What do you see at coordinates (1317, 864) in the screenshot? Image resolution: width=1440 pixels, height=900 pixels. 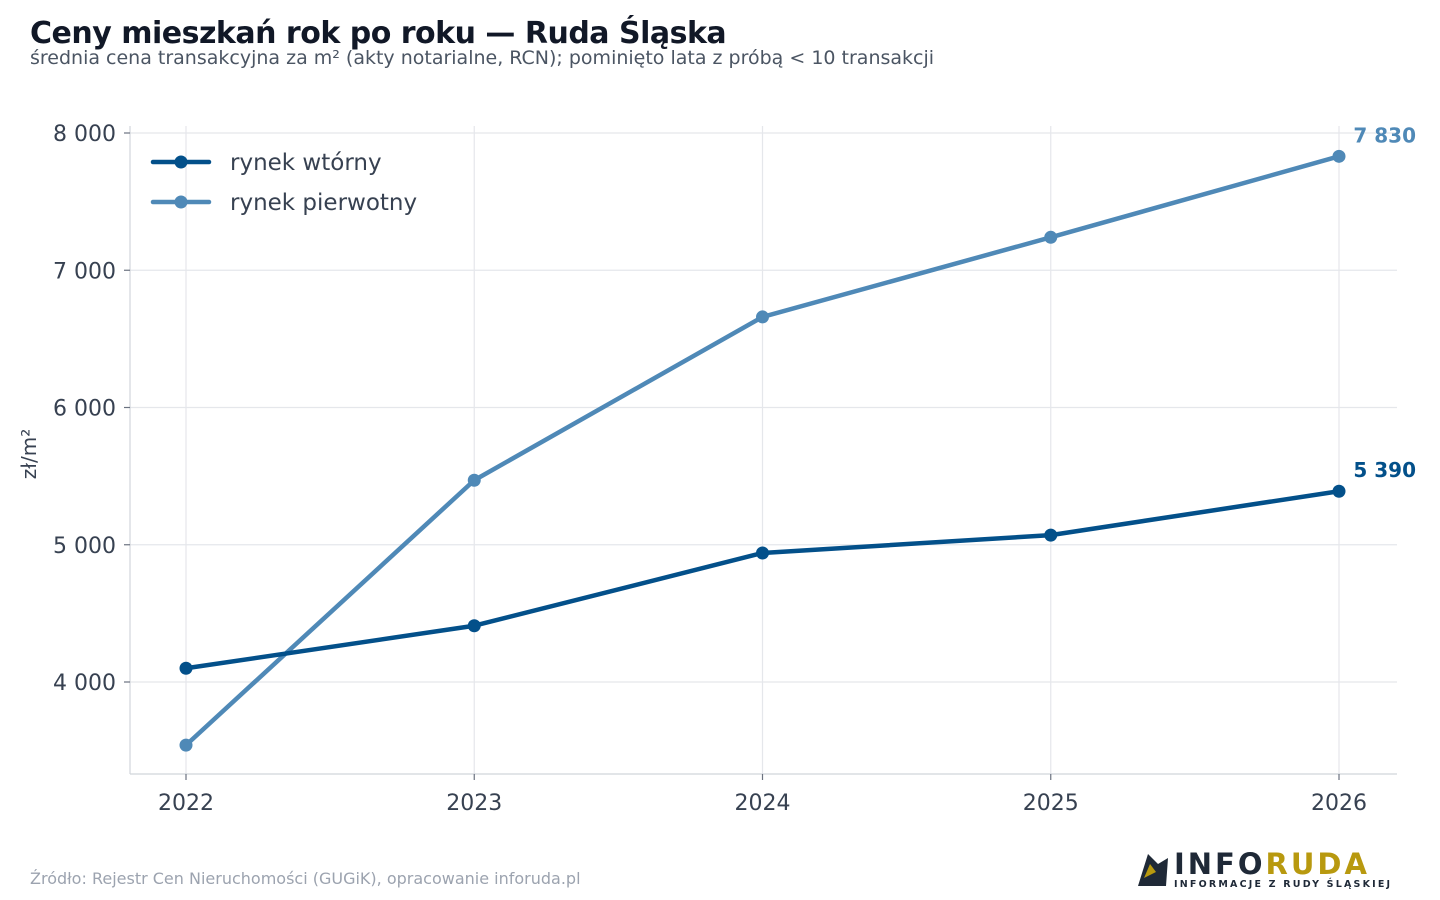 I see `logo-word-ruda: RUDA` at bounding box center [1317, 864].